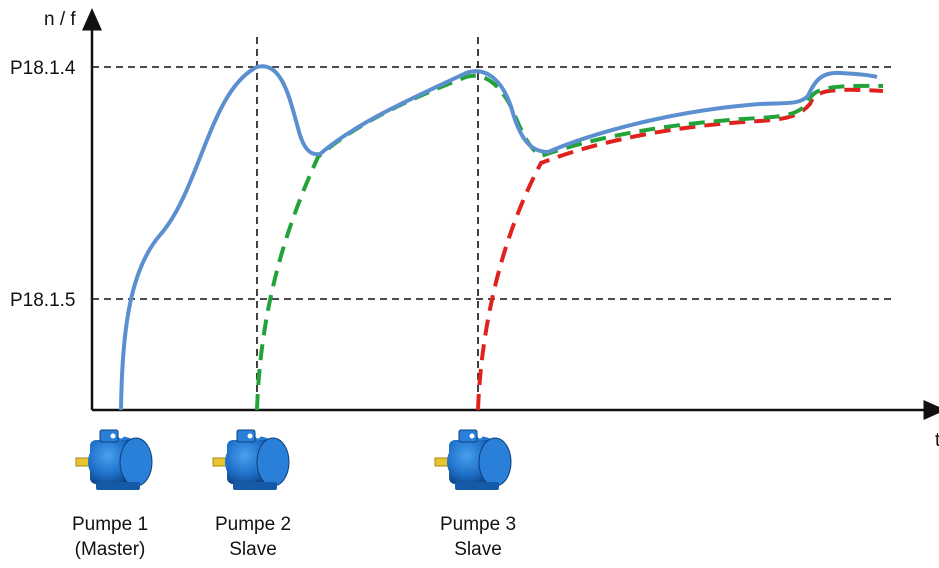  What do you see at coordinates (253, 537) in the screenshot?
I see `pump-2-label: Pumpe 2 Slave` at bounding box center [253, 537].